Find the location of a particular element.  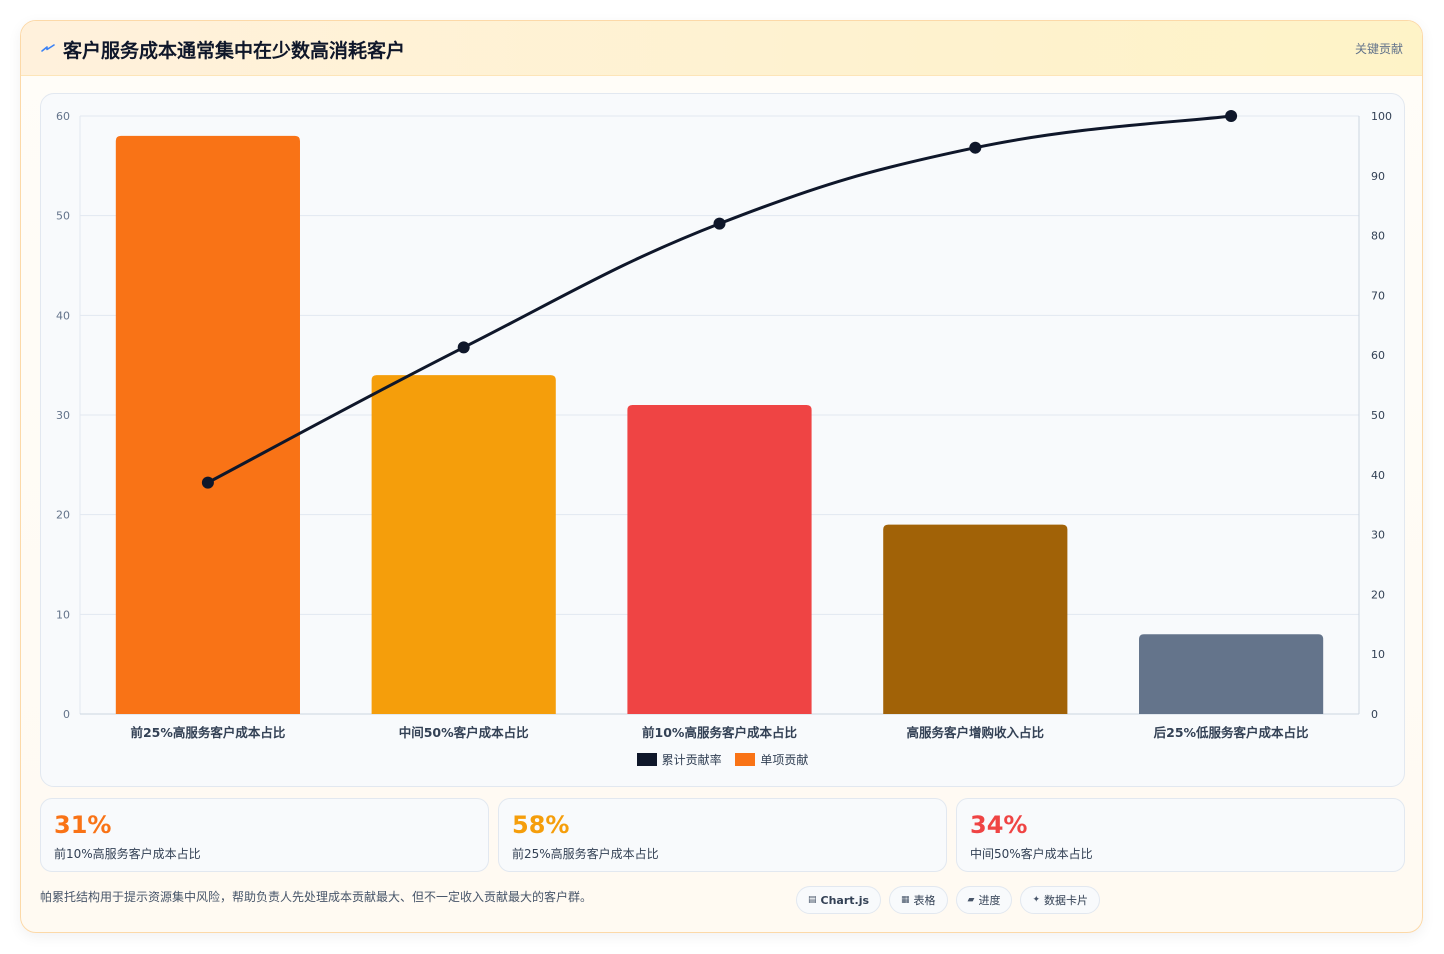

chart-icon: ▤ is located at coordinates (812, 900).